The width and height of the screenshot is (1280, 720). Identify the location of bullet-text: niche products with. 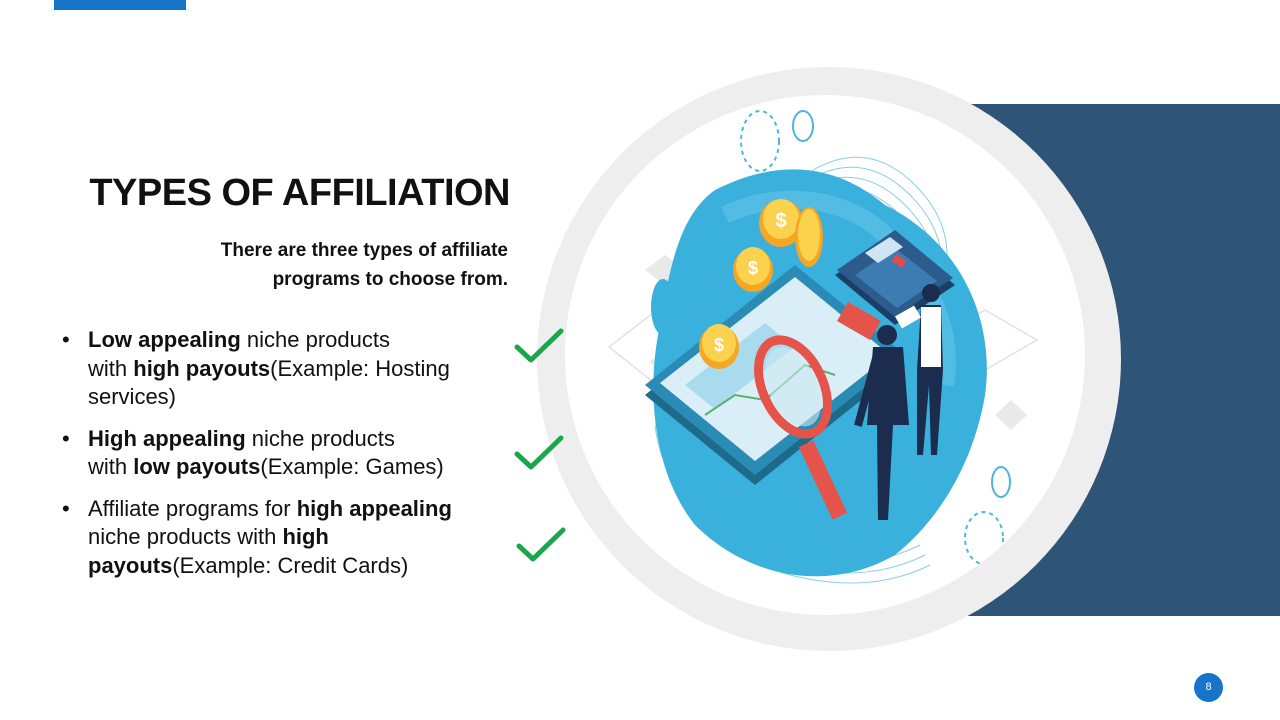
(185, 536).